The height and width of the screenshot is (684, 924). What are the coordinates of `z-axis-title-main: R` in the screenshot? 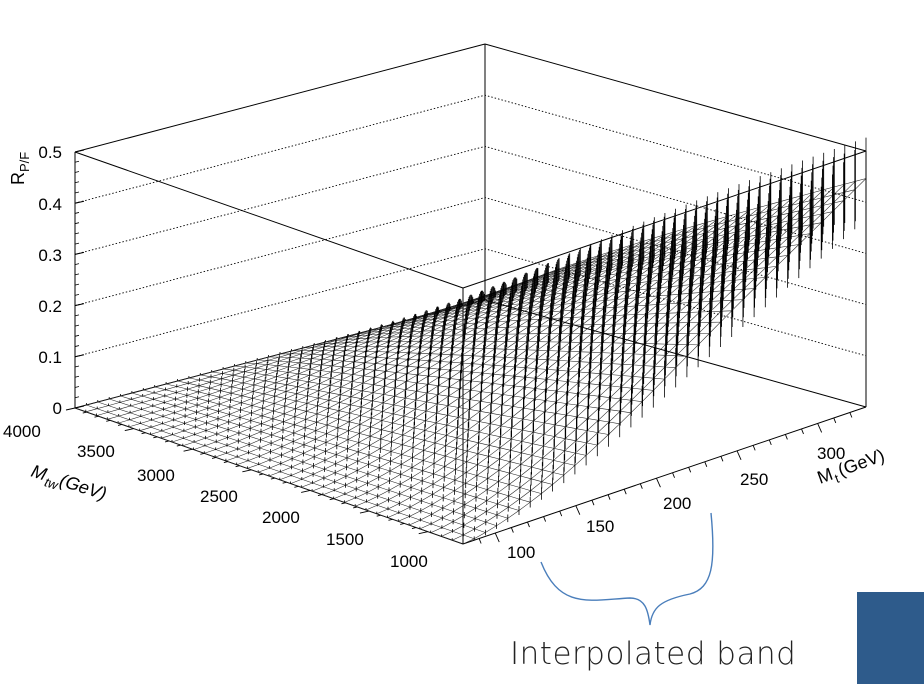 It's located at (18, 178).